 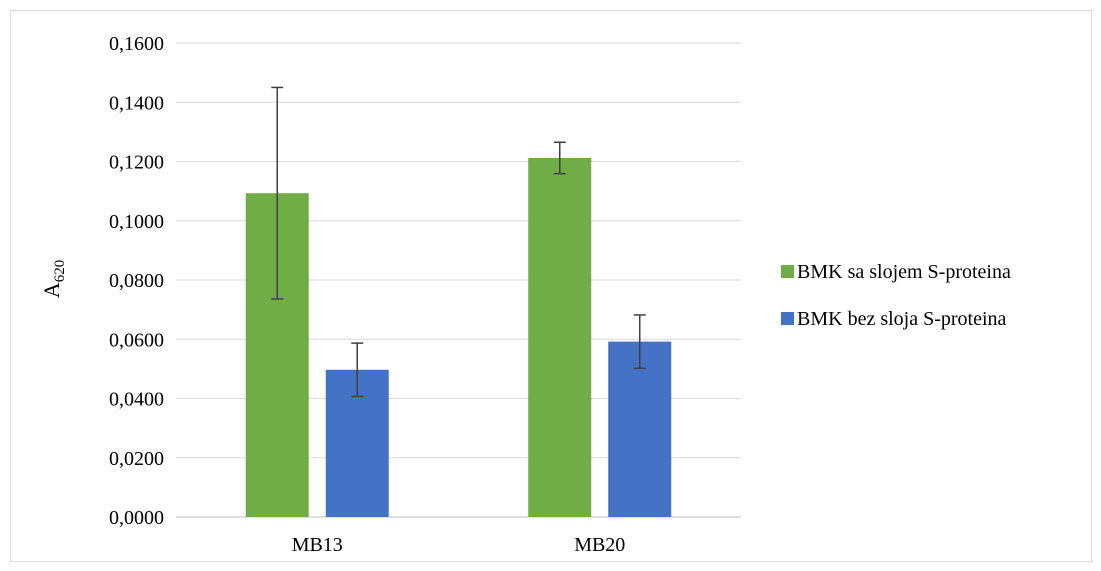 What do you see at coordinates (136, 340) in the screenshot?
I see `y-tick-label: 0,0600` at bounding box center [136, 340].